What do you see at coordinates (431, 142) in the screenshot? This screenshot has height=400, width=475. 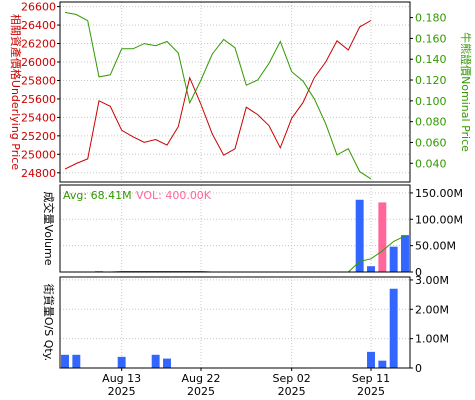 I see `right-tick-label: 0.060` at bounding box center [431, 142].